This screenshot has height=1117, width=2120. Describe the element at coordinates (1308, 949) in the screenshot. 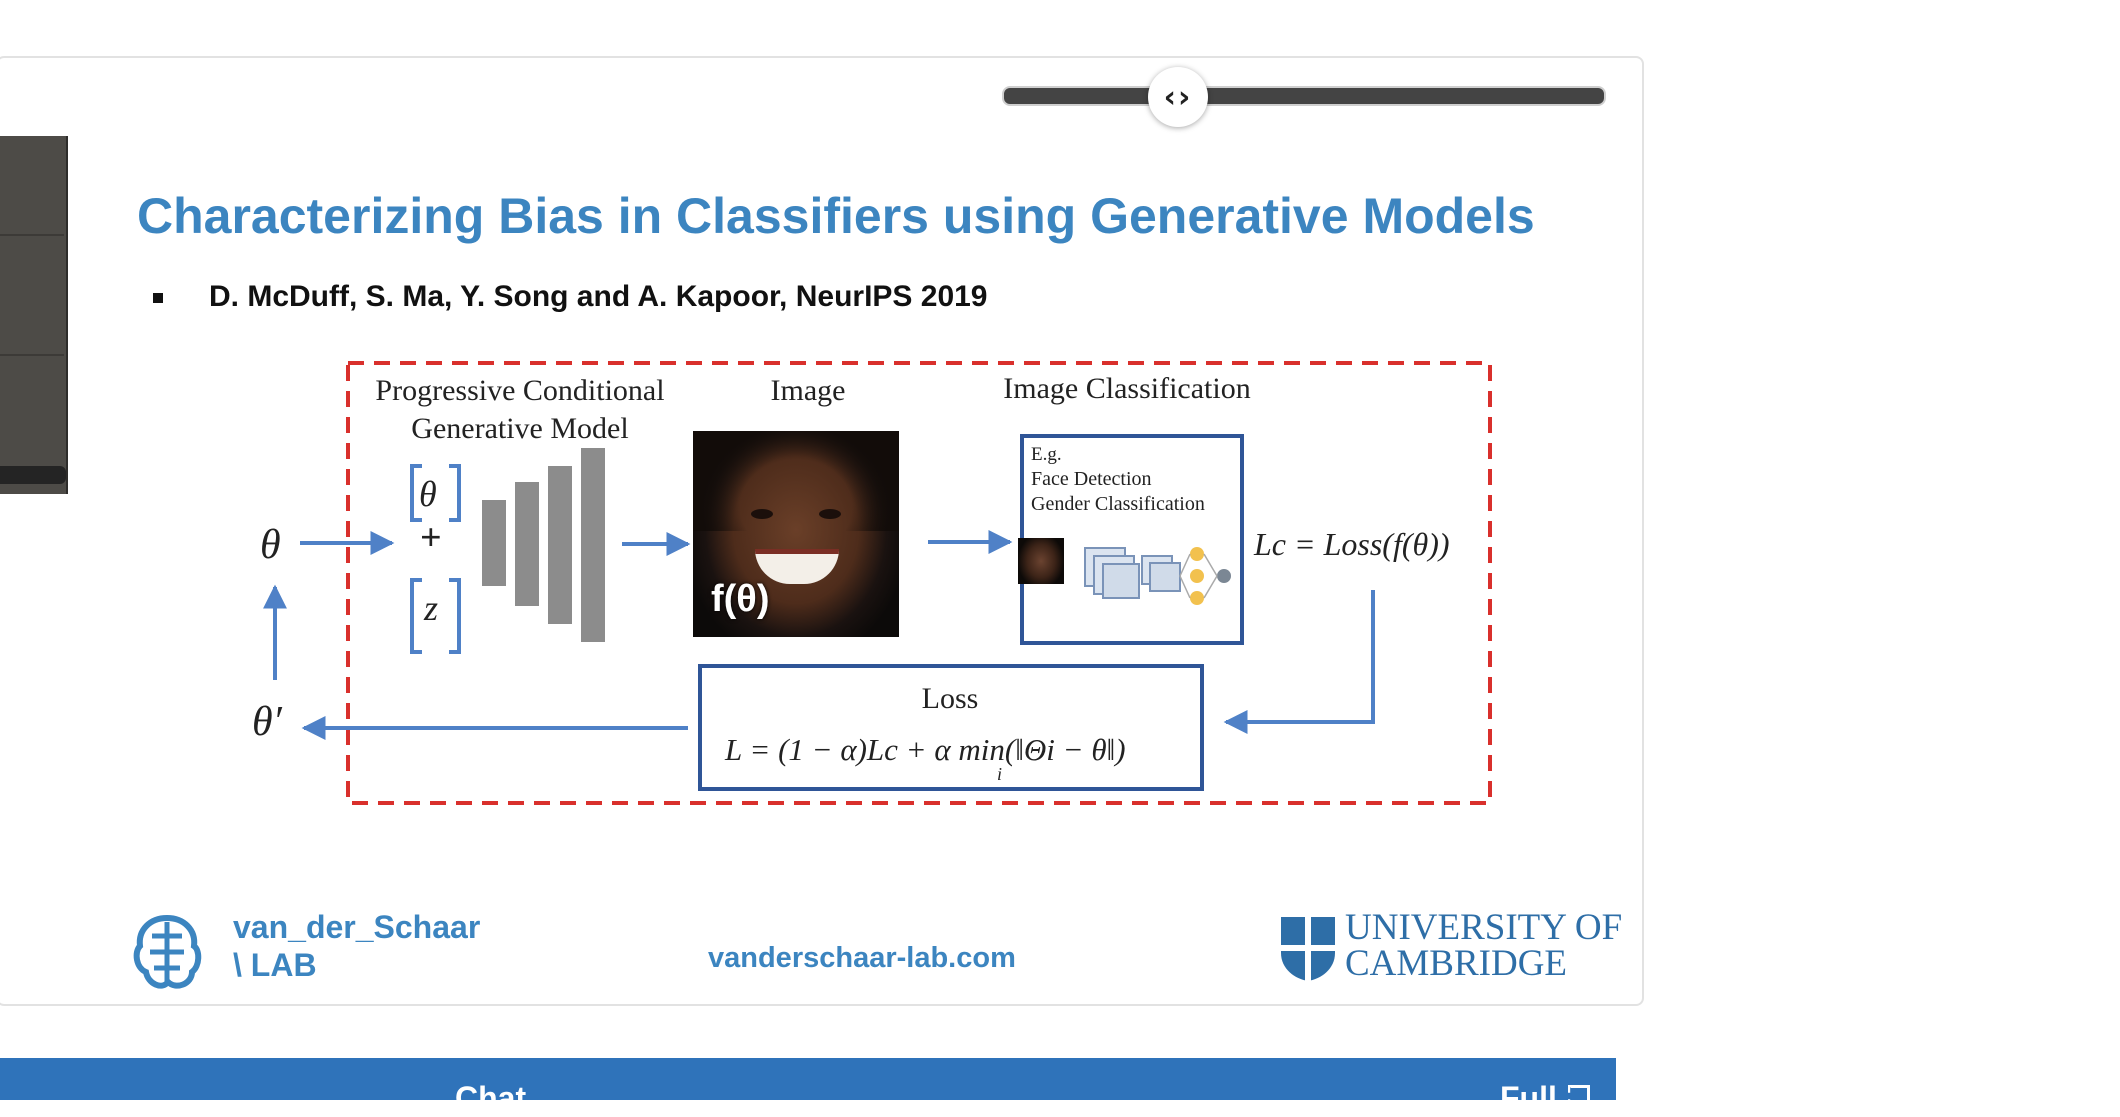

I see `cambridge-shield-icon` at that location.